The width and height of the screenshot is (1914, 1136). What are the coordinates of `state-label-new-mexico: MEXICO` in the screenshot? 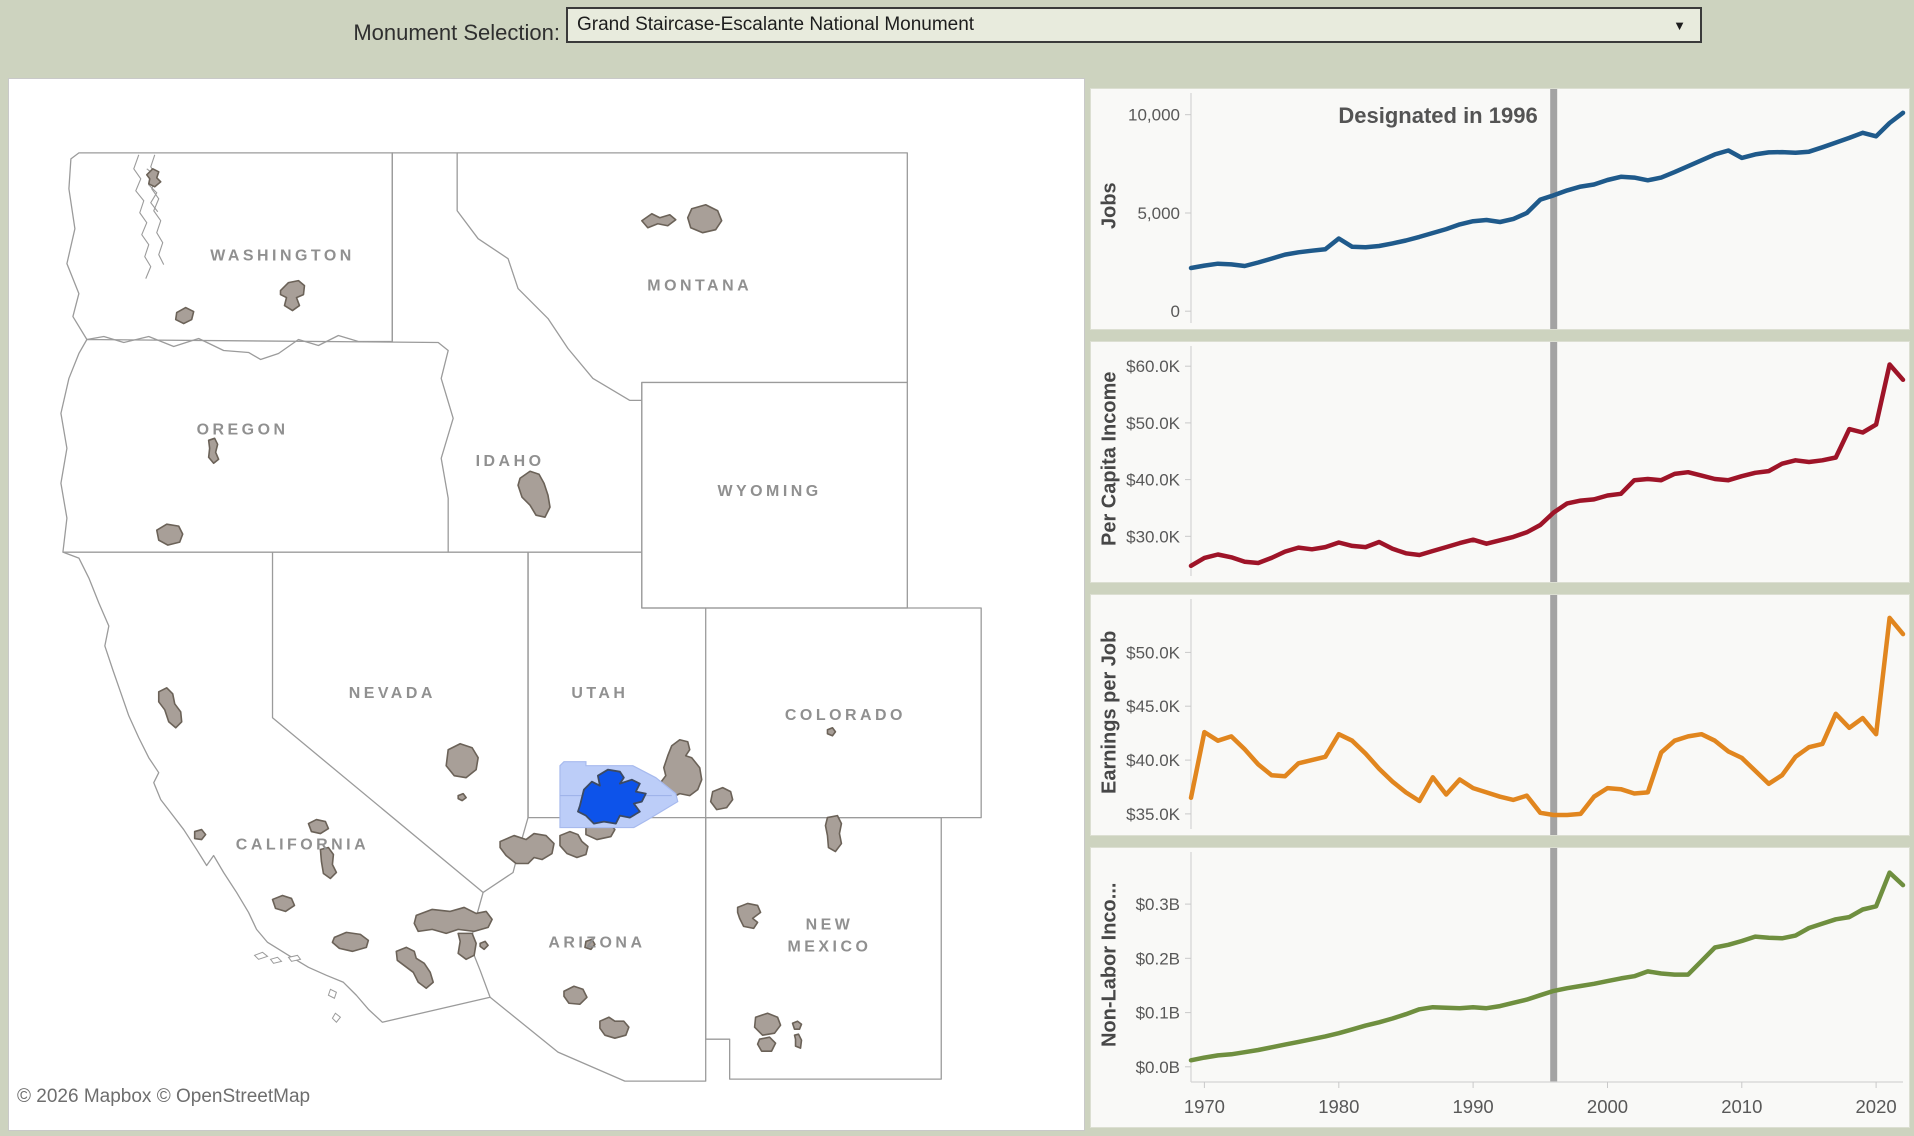 It's located at (830, 946).